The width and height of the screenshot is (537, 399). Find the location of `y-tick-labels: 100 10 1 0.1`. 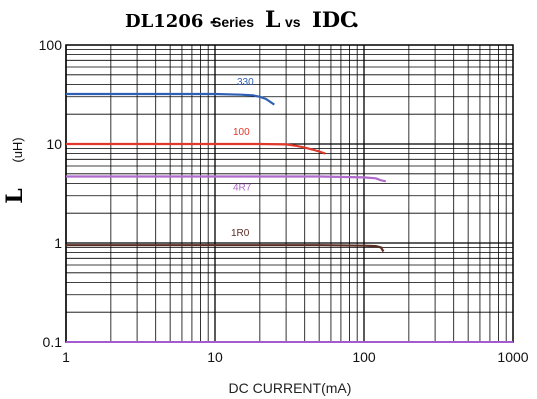

y-tick-labels: 100 10 1 0.1 is located at coordinates (51, 193).